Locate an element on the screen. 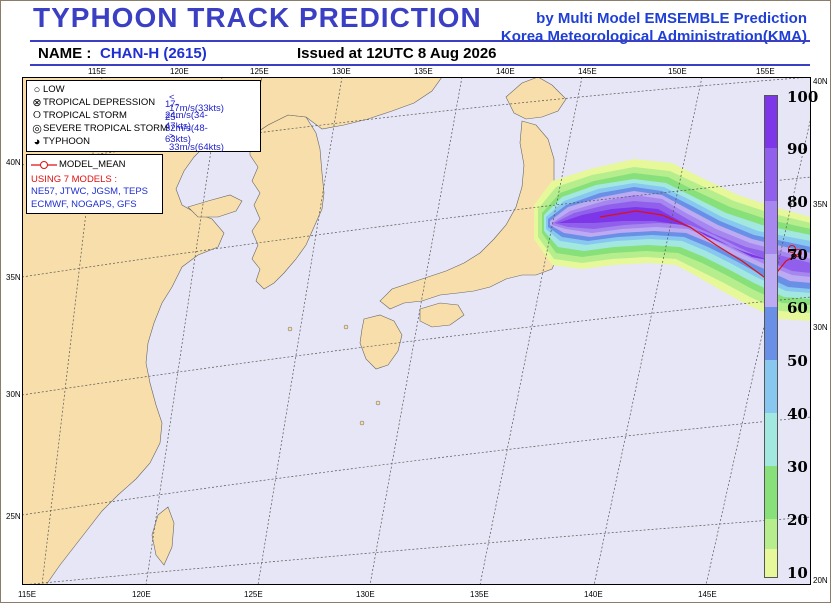 This screenshot has width=833, height=605. hokkaido is located at coordinates (536, 98).